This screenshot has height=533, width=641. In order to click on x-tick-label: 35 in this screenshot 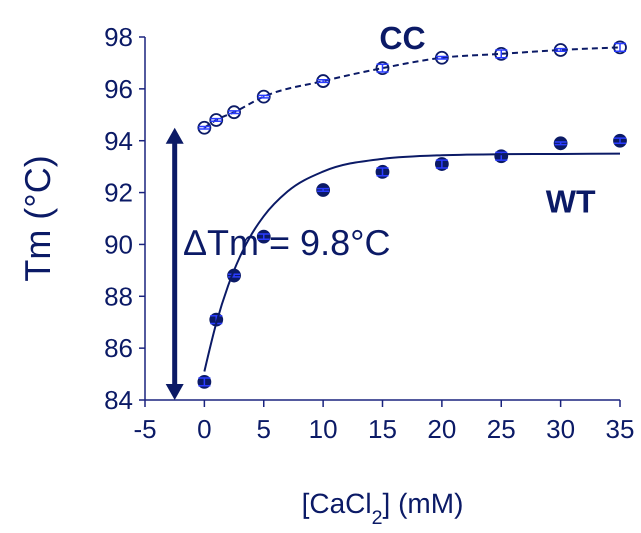, I will do `click(620, 429)`.